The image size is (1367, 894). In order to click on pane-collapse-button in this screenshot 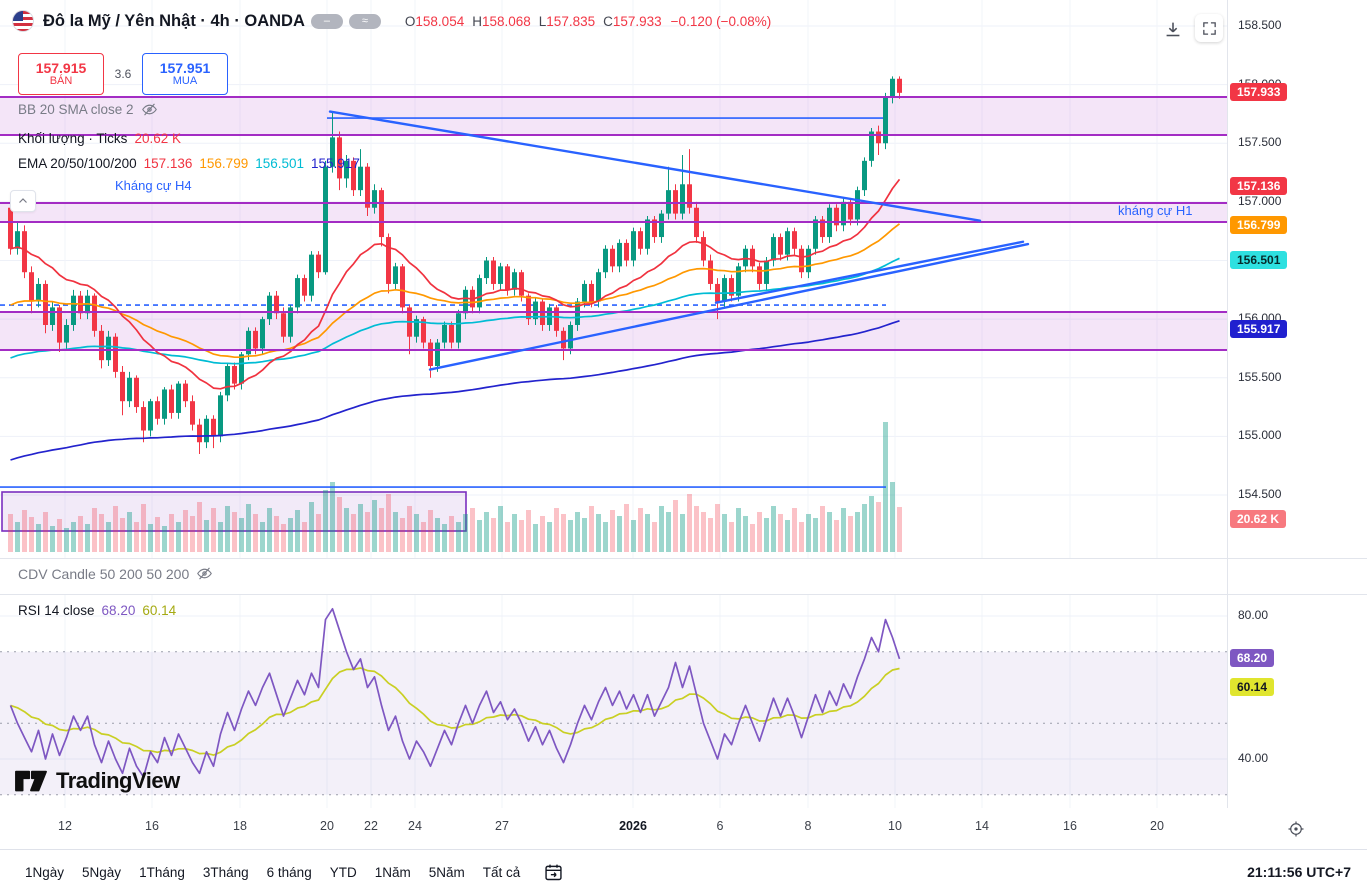, I will do `click(23, 201)`.